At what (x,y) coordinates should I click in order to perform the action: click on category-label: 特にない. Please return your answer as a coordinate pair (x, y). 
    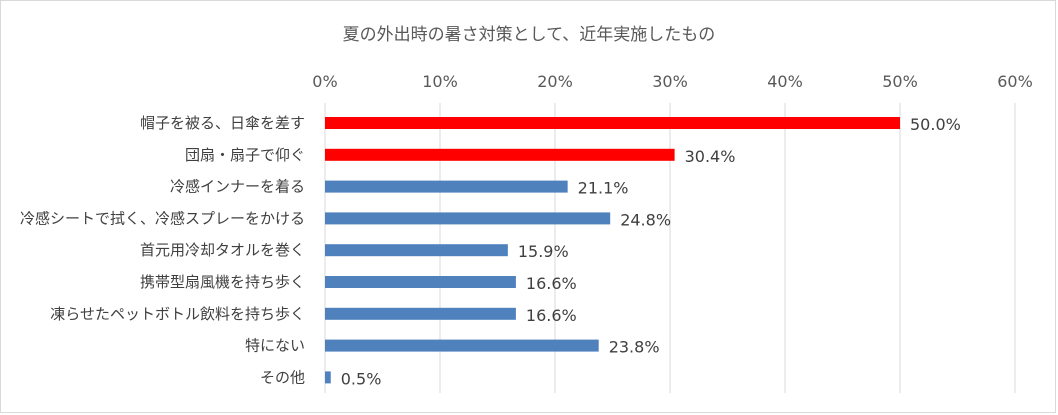
    Looking at the image, I should click on (275, 346).